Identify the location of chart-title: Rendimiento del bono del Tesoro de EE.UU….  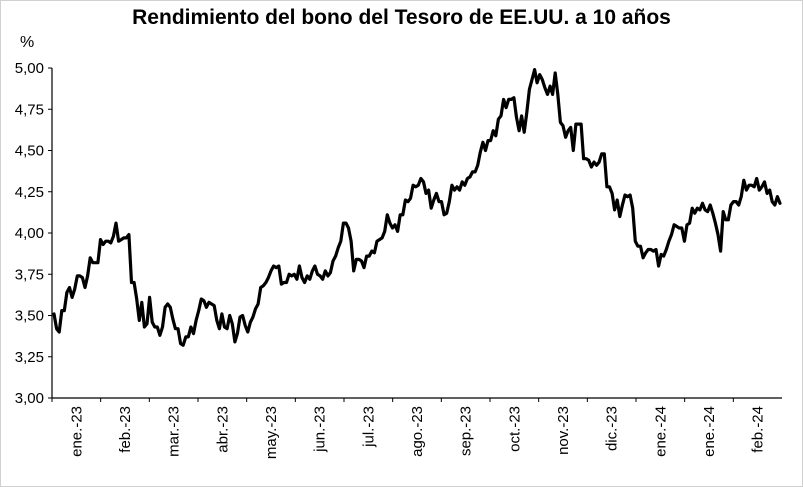
(401, 17).